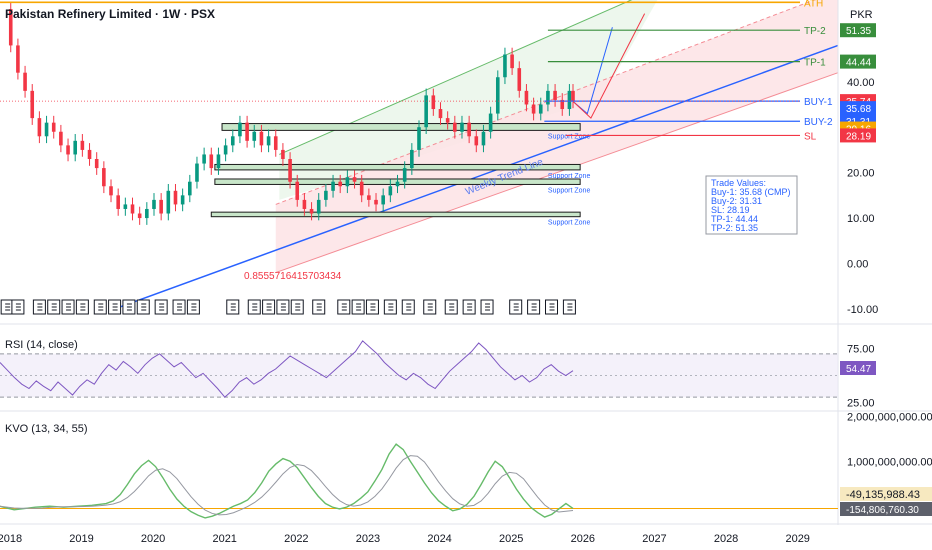 Image resolution: width=932 pixels, height=550 pixels. I want to click on price-tick-label: 10.00, so click(861, 219).